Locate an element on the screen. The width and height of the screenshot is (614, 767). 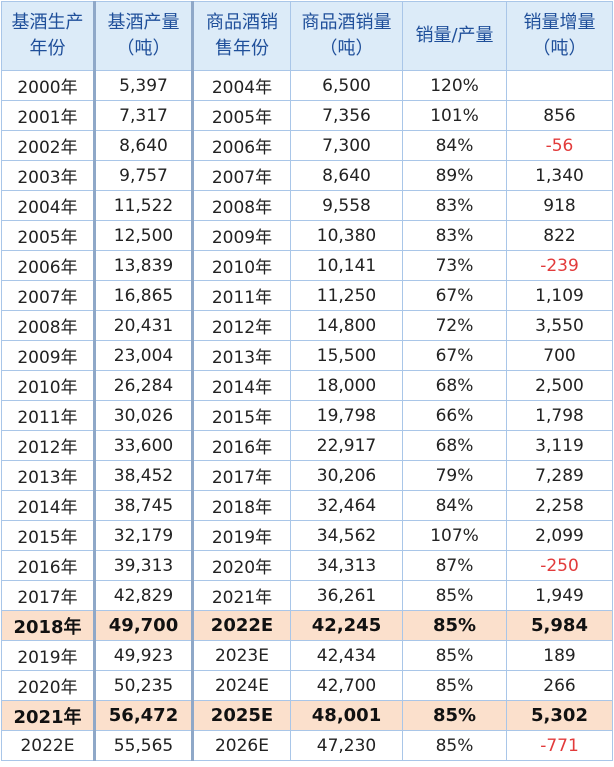
cell-base-year: 2010年 is located at coordinates (48, 385).